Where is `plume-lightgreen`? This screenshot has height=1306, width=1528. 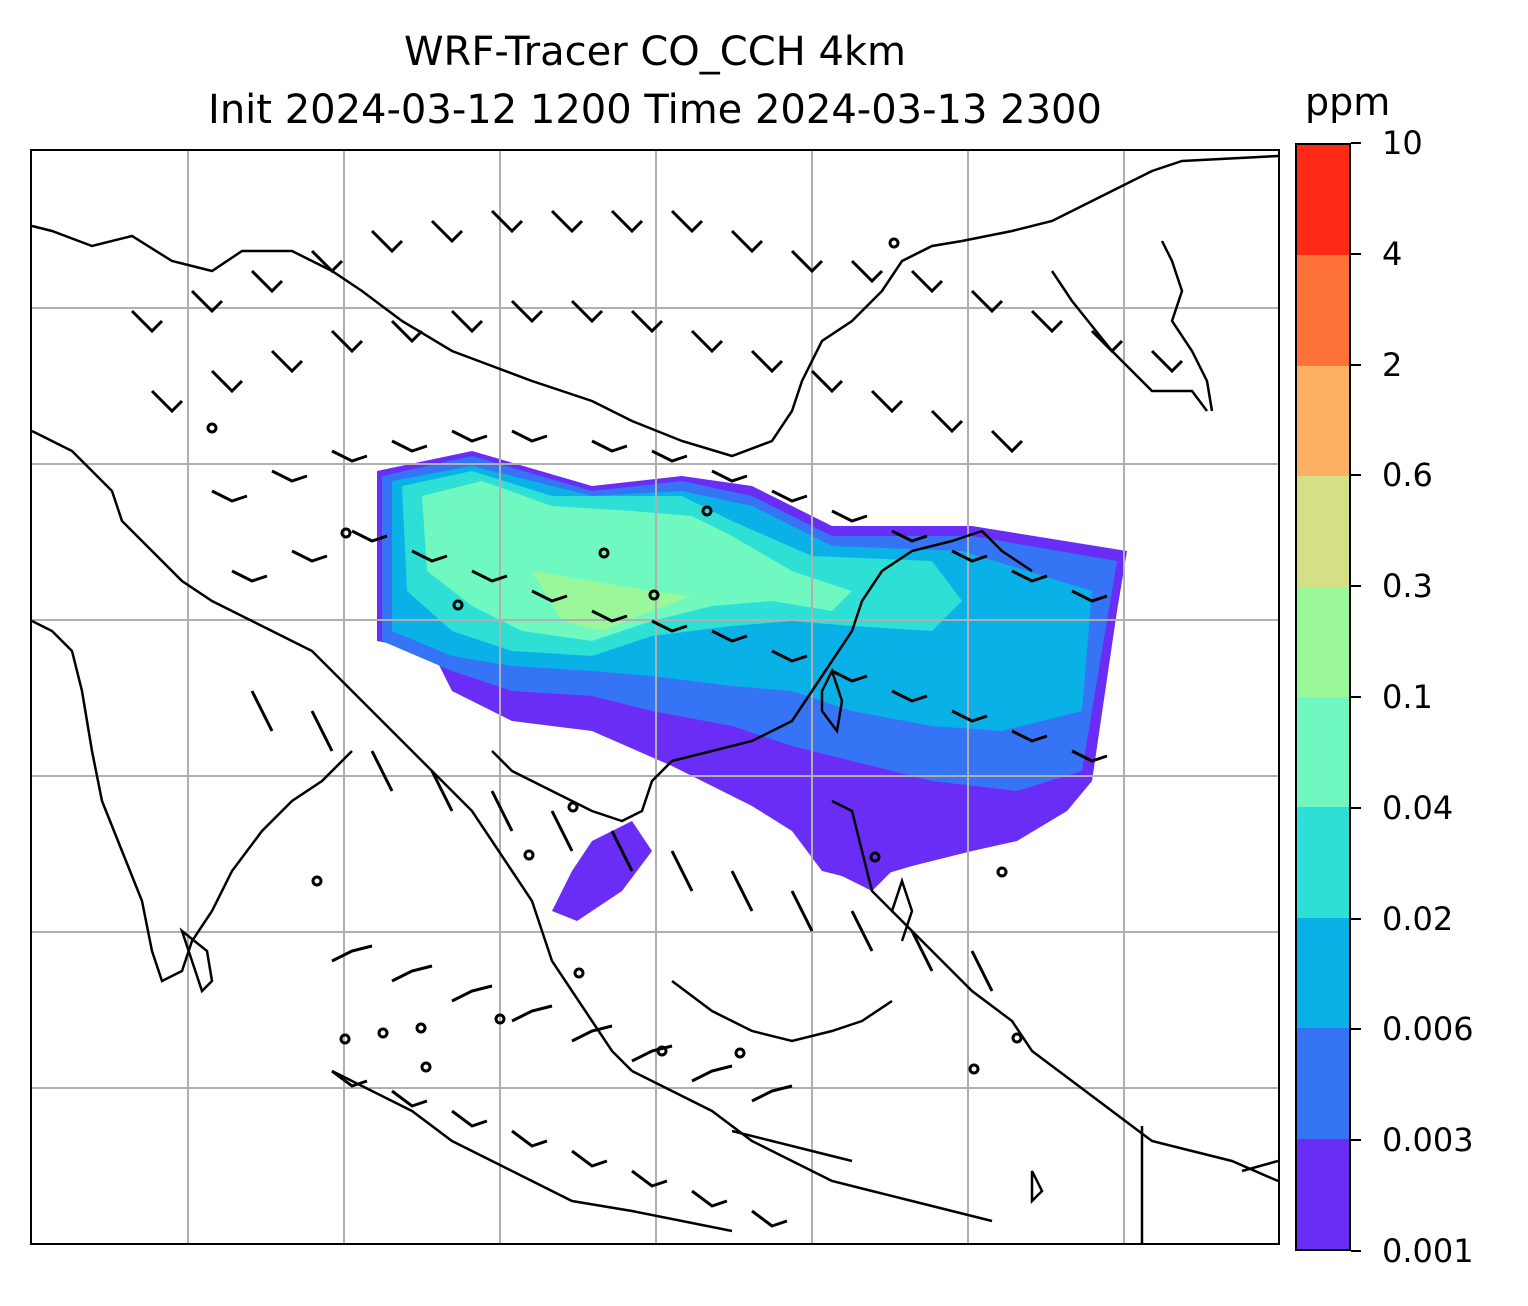
plume-lightgreen is located at coordinates (612, 601).